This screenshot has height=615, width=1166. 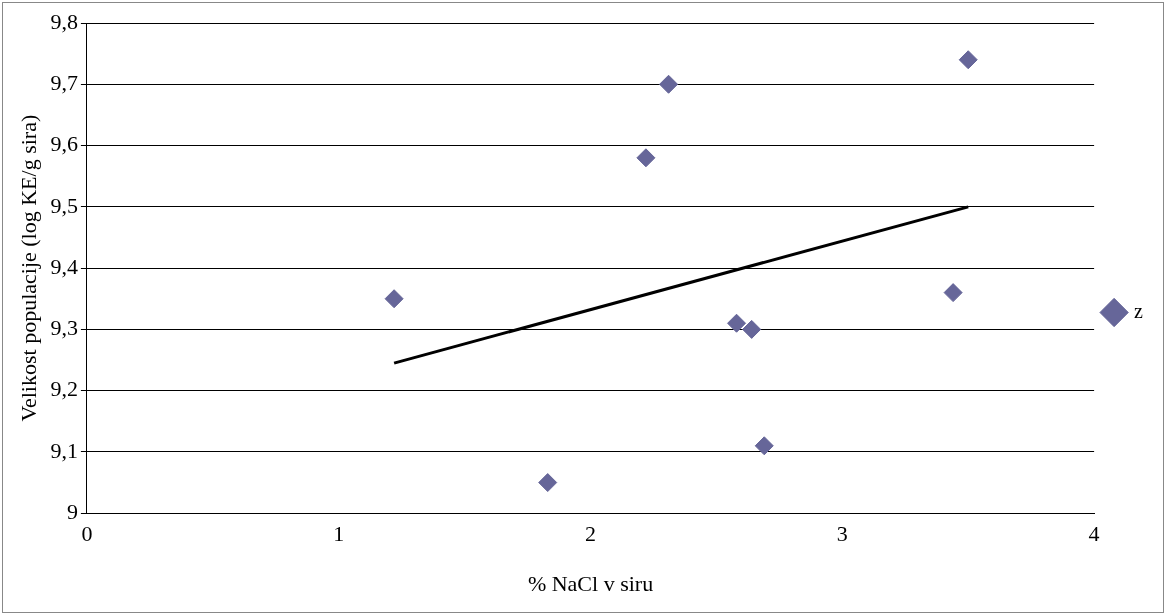 What do you see at coordinates (64, 21) in the screenshot?
I see `y-tick-label: 9,8` at bounding box center [64, 21].